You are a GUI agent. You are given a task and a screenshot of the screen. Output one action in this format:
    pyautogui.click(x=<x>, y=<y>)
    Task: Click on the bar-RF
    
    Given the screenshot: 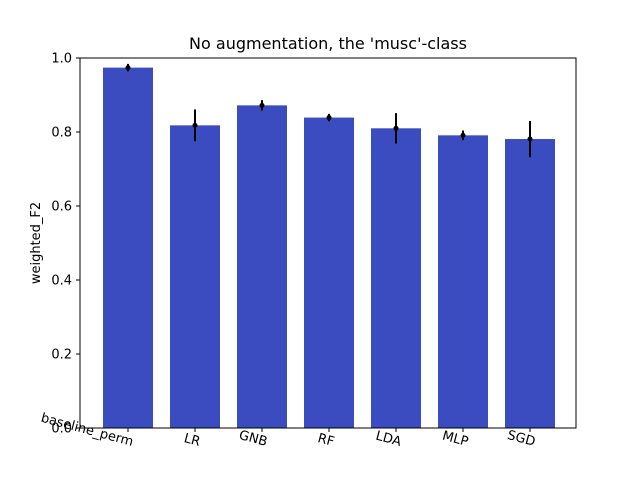 What is the action you would take?
    pyautogui.click(x=329, y=272)
    